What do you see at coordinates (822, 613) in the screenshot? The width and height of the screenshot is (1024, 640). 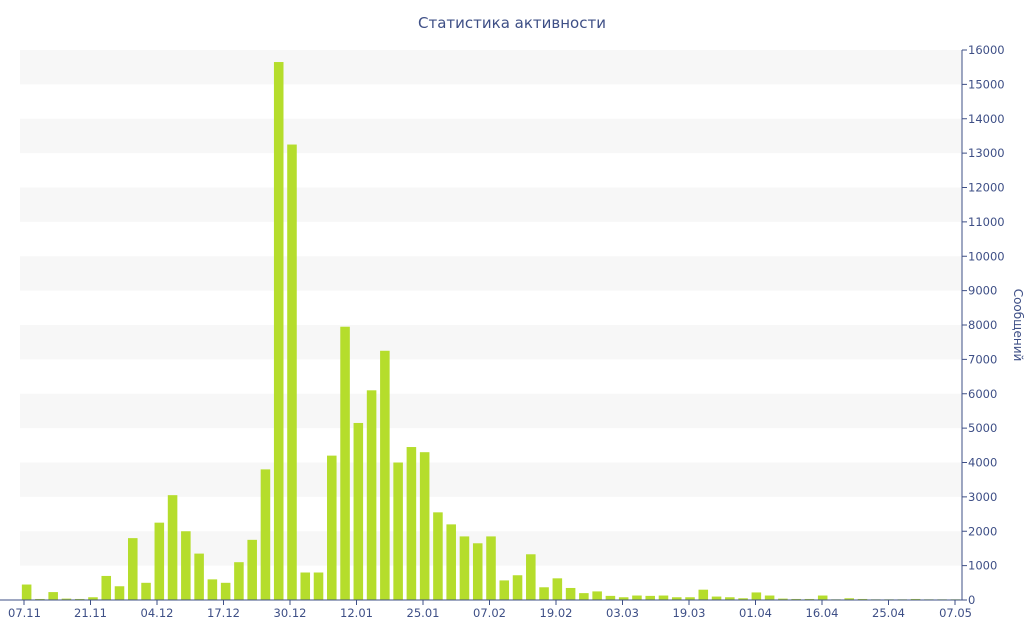 I see `x-tick-label: 16.04` at bounding box center [822, 613].